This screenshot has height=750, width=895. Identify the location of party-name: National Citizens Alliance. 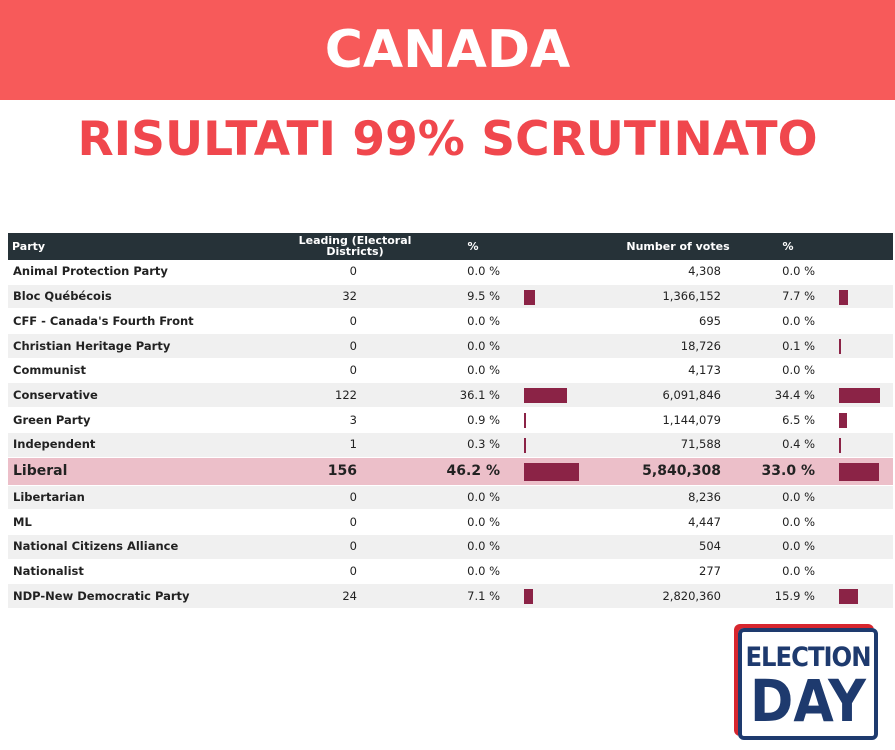
(96, 546).